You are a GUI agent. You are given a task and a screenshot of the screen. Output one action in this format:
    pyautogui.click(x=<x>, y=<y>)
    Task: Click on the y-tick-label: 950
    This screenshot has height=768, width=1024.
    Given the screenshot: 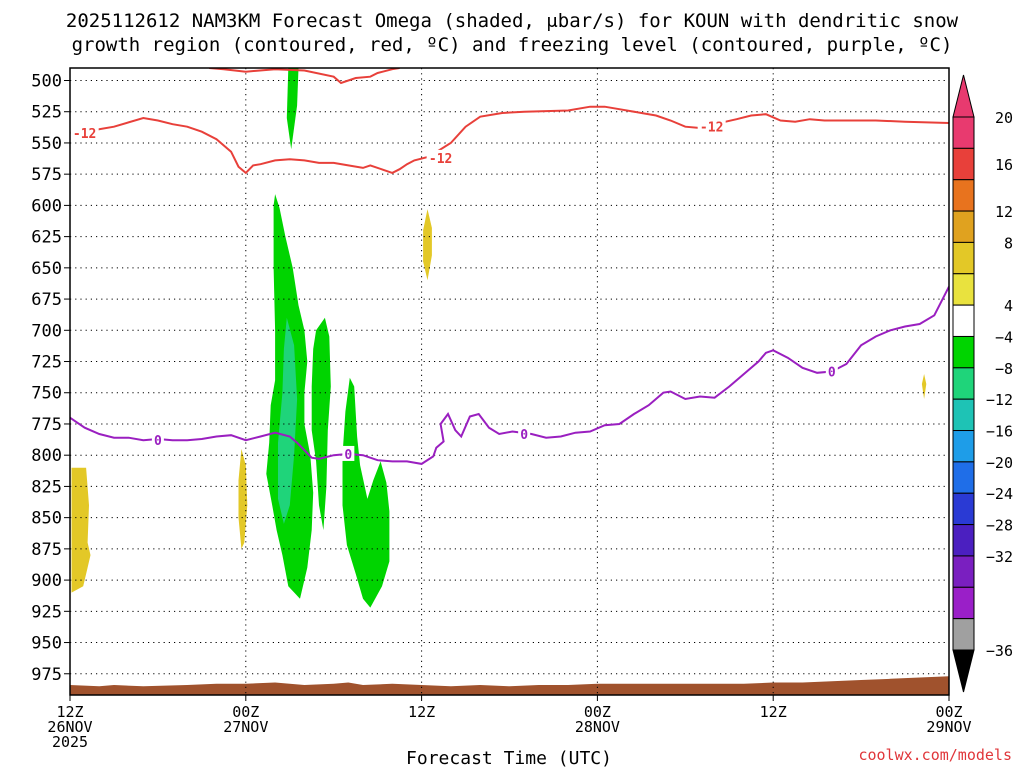 What is the action you would take?
    pyautogui.click(x=46, y=644)
    